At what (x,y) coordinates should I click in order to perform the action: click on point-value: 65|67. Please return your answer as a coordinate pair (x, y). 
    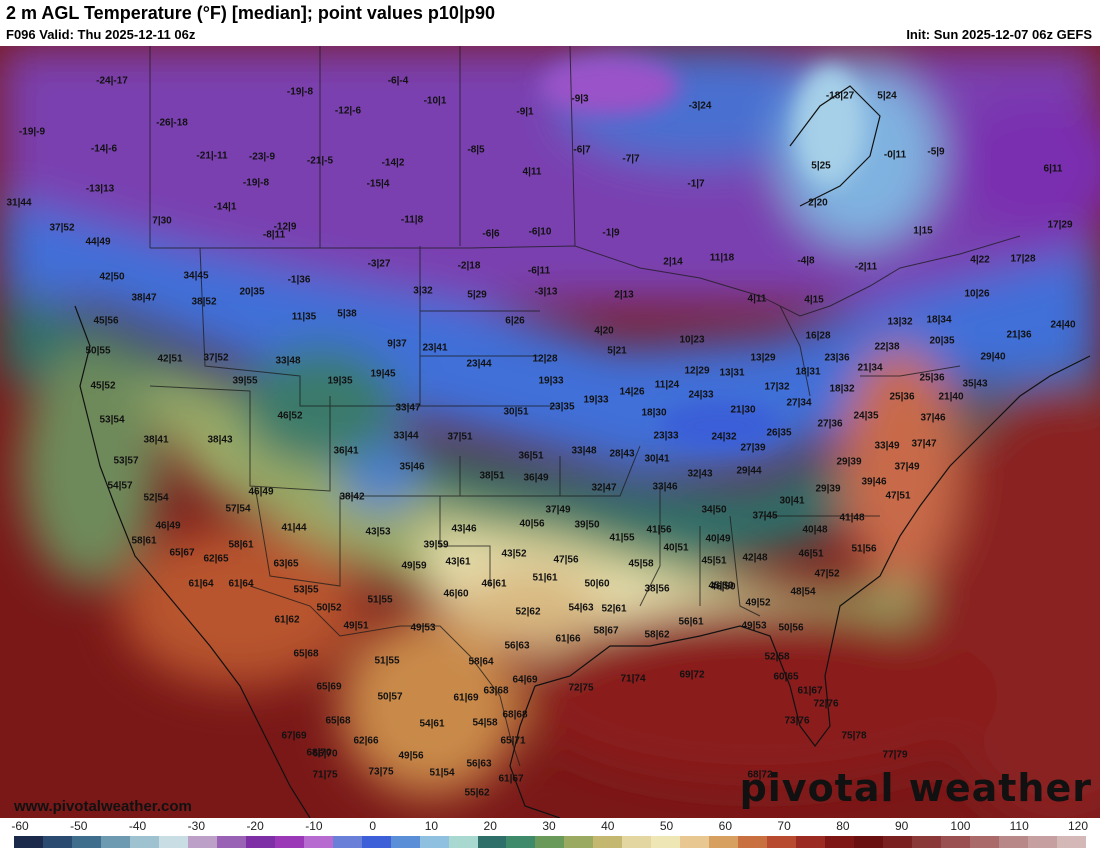
    Looking at the image, I should click on (182, 553).